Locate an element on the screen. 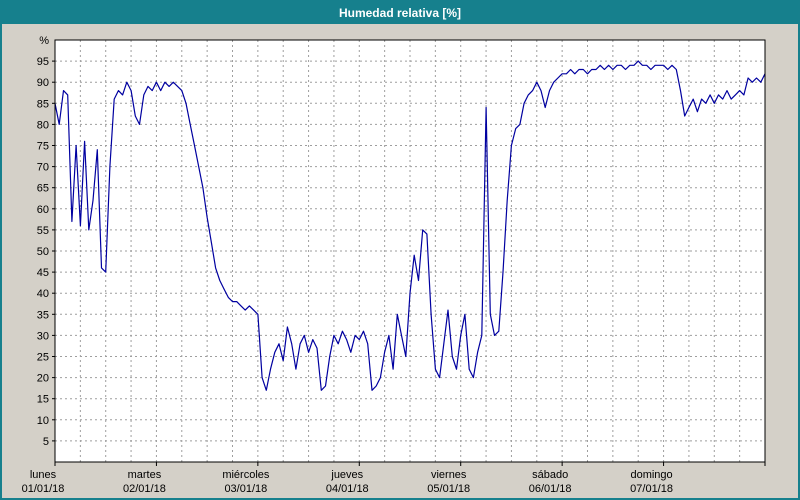 This screenshot has height=500, width=800. x-day-name-label: domingo is located at coordinates (651, 475).